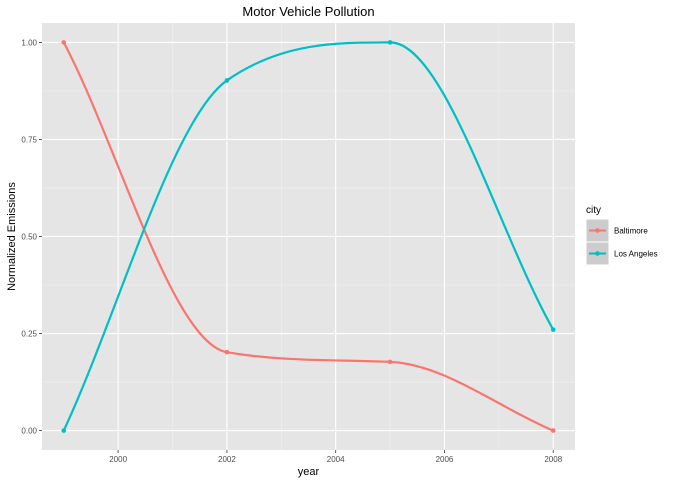 This screenshot has width=680, height=480. I want to click on y-tick-label: 0.50, so click(29, 237).